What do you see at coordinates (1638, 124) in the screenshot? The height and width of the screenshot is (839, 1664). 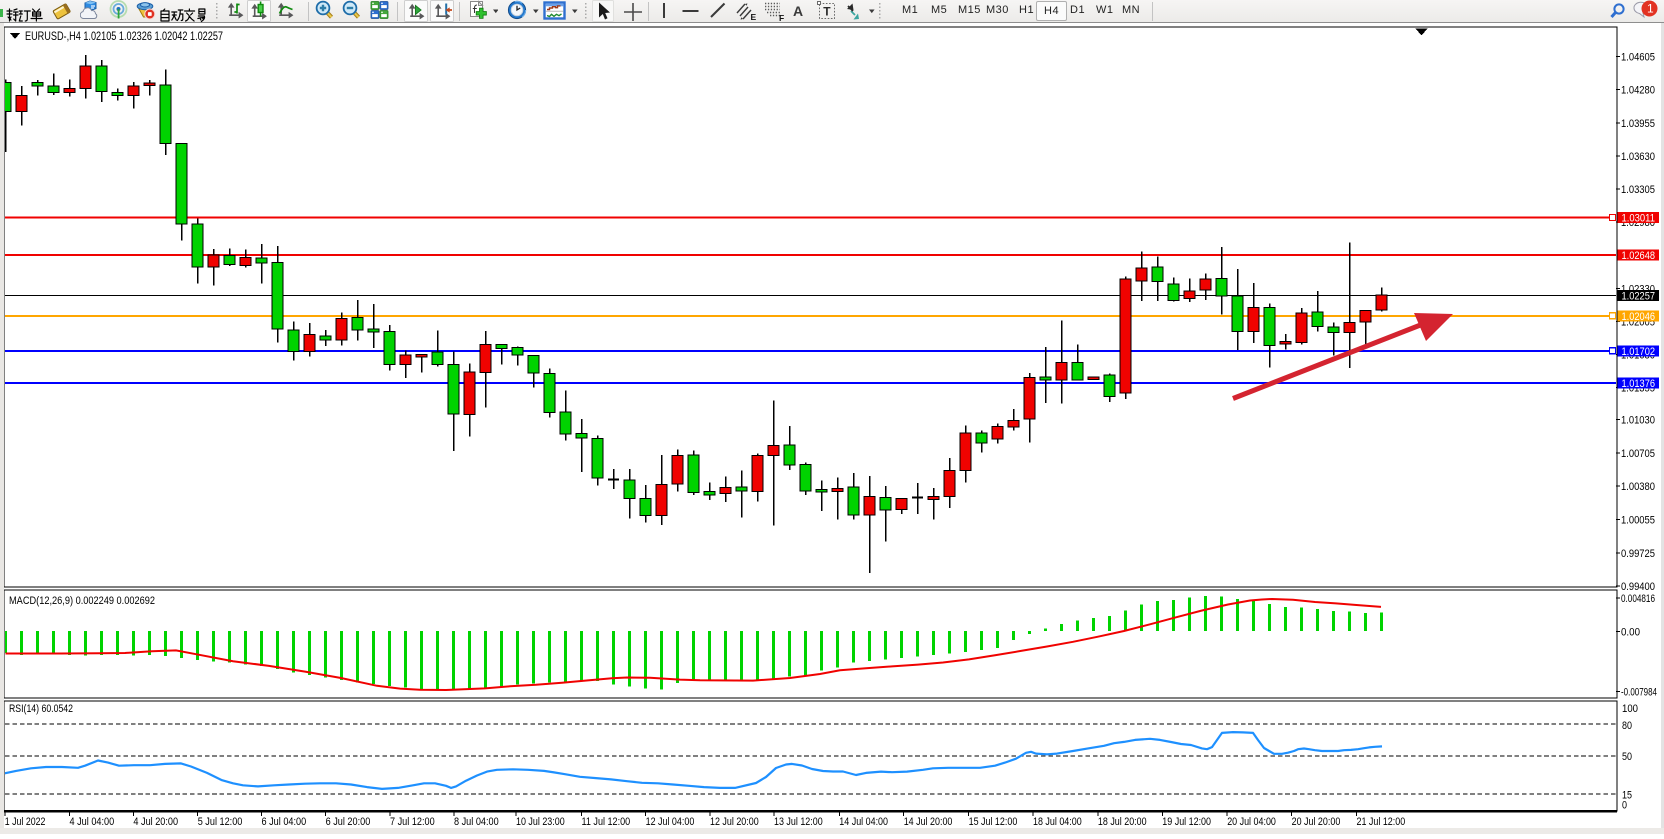 I see `svg-text: 1.03955` at bounding box center [1638, 124].